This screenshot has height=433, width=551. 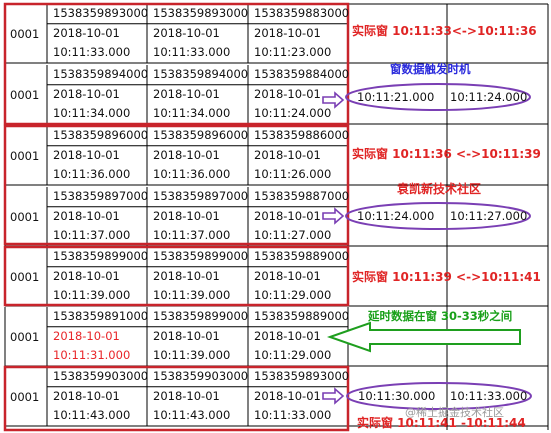 What do you see at coordinates (302, 135) in the screenshot?
I see `timestamp-ms-cell: 1538359886000` at bounding box center [302, 135].